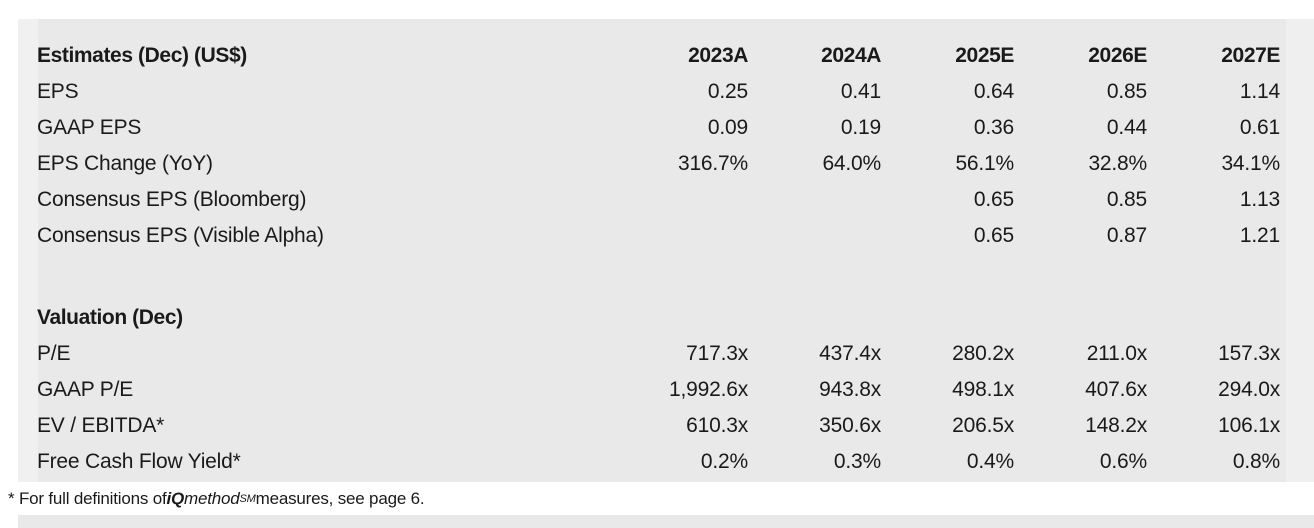  What do you see at coordinates (87, 498) in the screenshot?
I see `footnote-prefix: * For full definitions of` at bounding box center [87, 498].